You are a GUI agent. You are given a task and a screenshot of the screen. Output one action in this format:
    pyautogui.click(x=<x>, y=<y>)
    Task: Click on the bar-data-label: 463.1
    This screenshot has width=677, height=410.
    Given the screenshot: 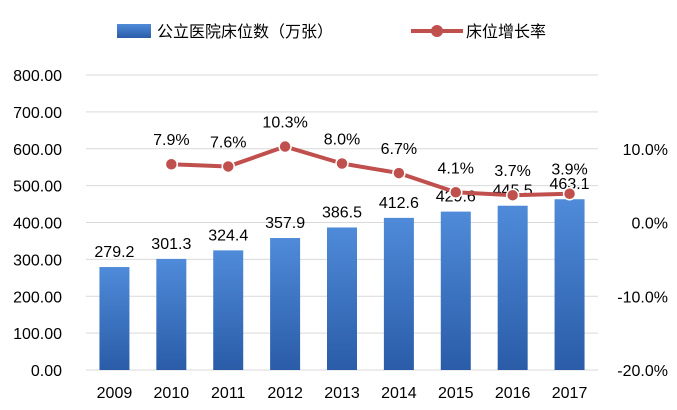 What is the action you would take?
    pyautogui.click(x=570, y=184)
    